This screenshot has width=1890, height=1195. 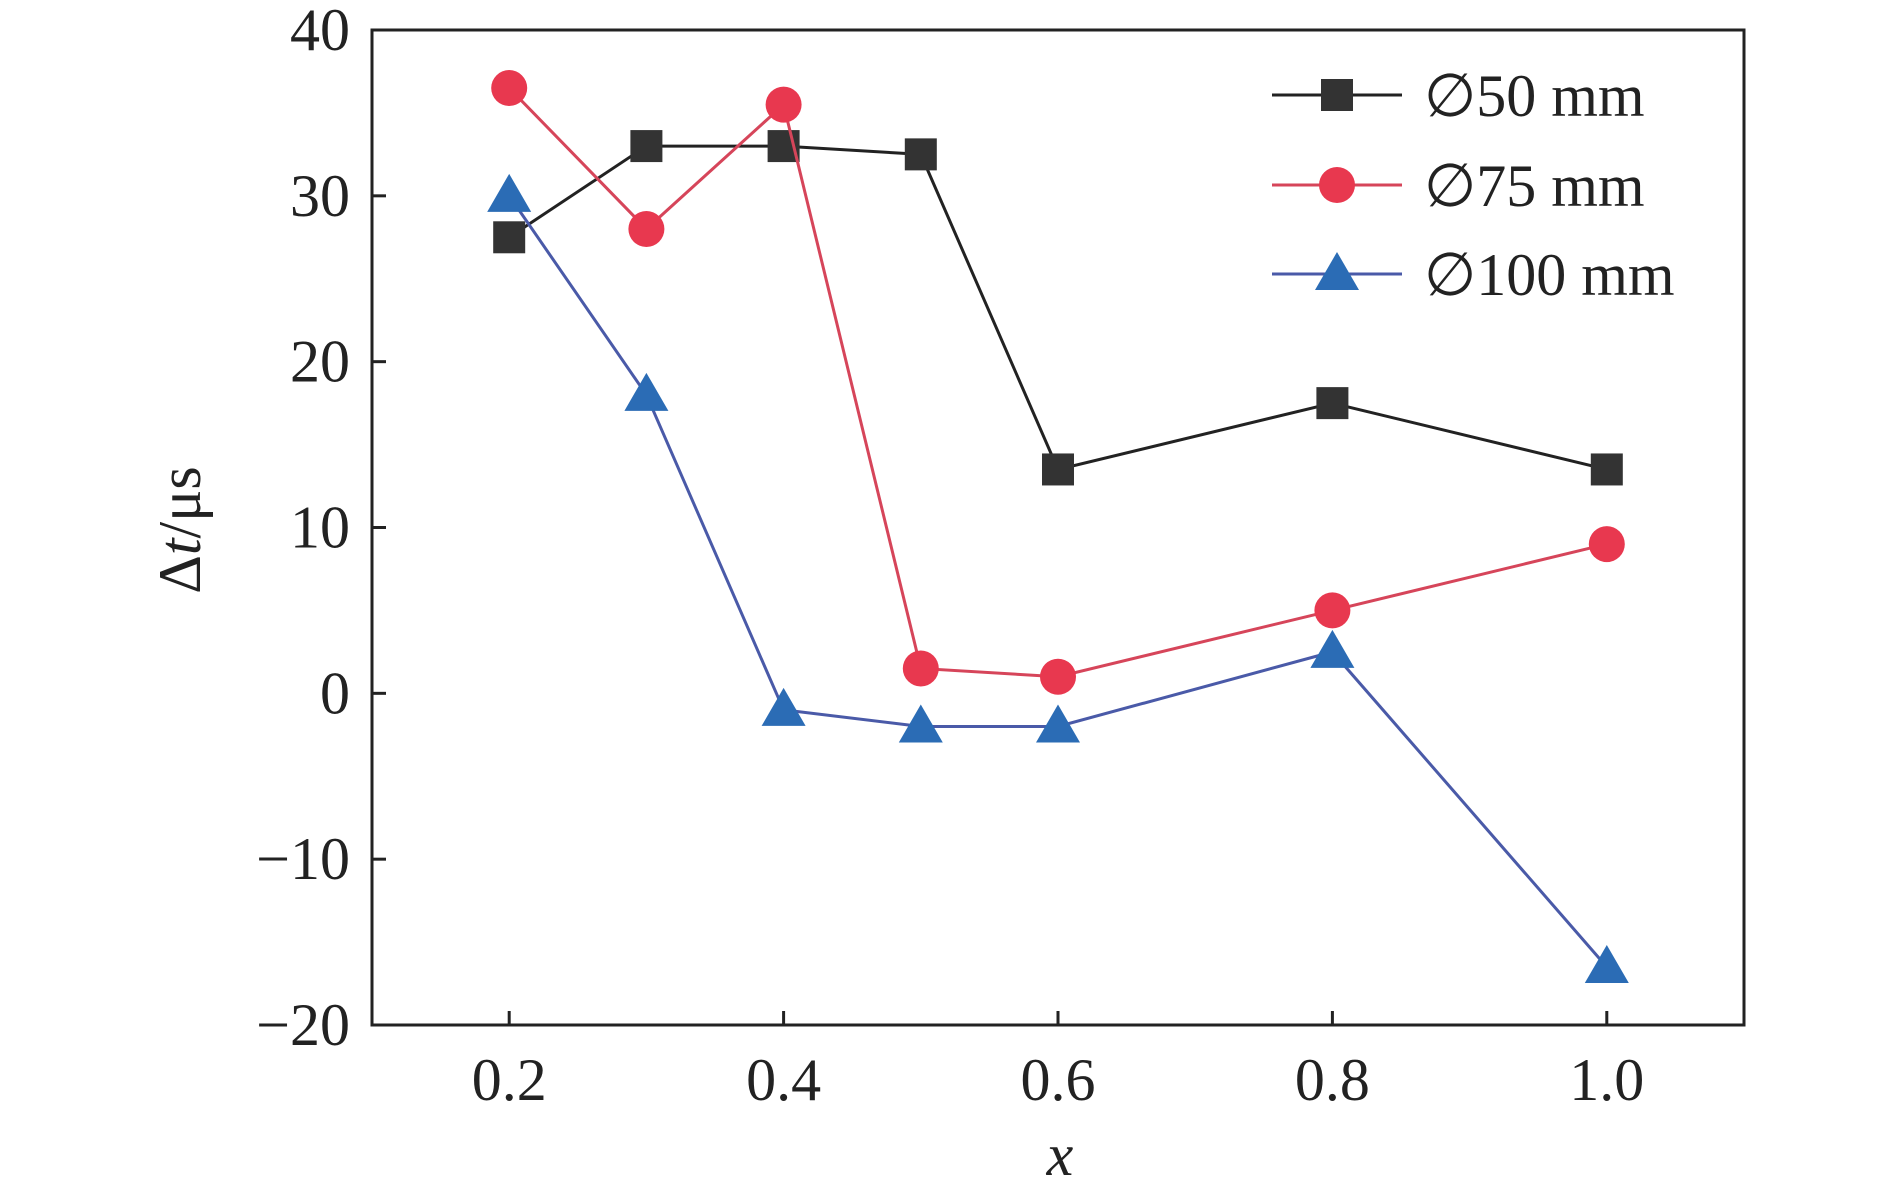 What do you see at coordinates (783, 1080) in the screenshot?
I see `x-tick-label: 0.4` at bounding box center [783, 1080].